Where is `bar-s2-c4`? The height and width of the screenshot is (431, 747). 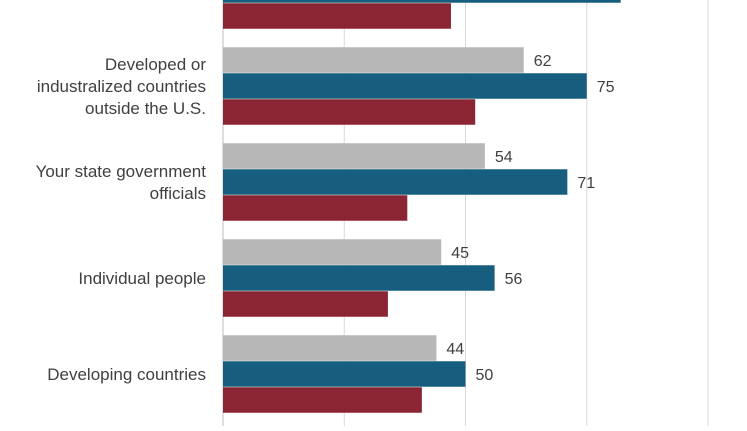
bar-s2-c4 is located at coordinates (322, 400).